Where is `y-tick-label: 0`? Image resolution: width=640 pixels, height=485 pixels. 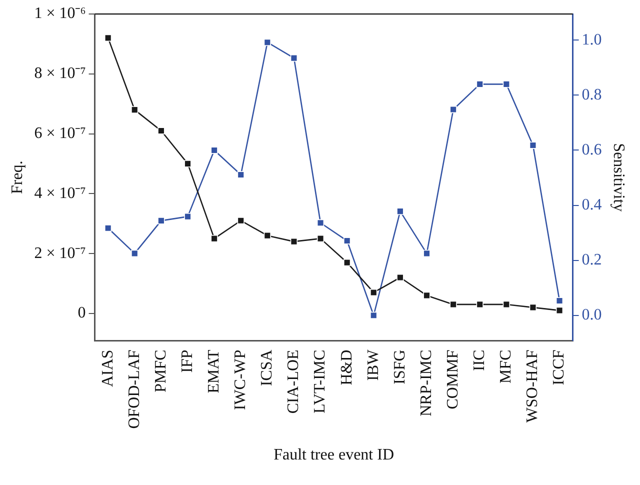 y-tick-label: 0 is located at coordinates (82, 313).